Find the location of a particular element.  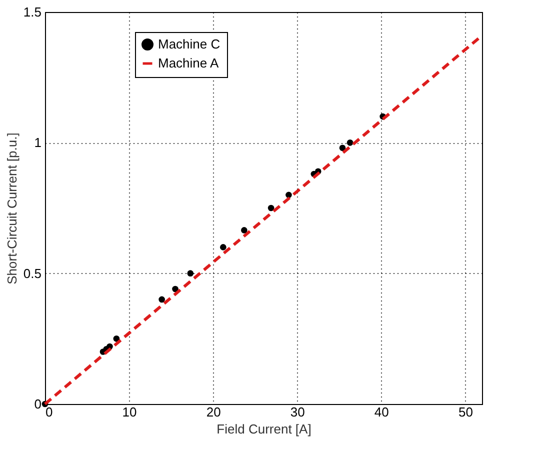

x-tick-label: 20 is located at coordinates (213, 412).